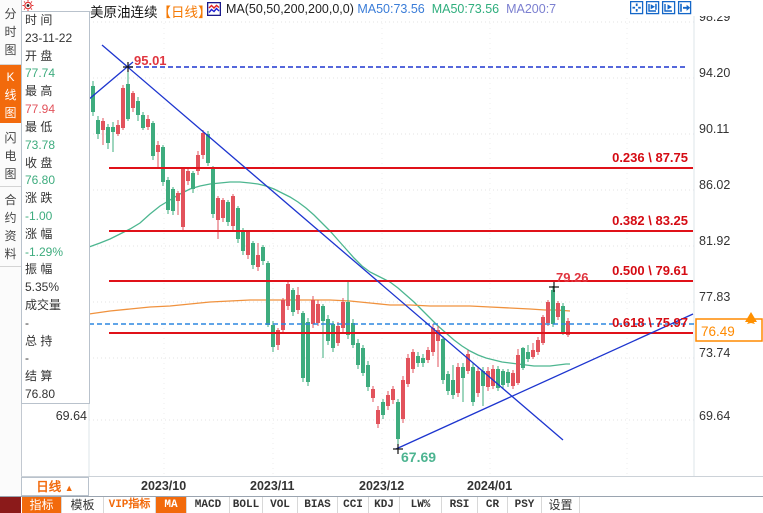 The image size is (763, 513). I want to click on svg-text: 0.236 \ 87.75, so click(650, 157).